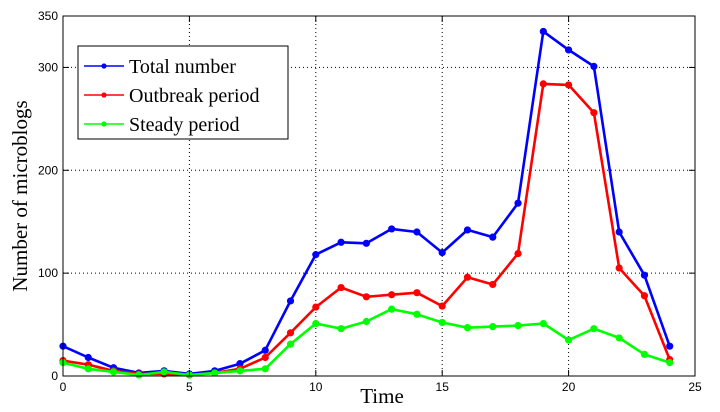 The image size is (720, 412). Describe the element at coordinates (443, 387) in the screenshot. I see `x-tick-label: 15` at that location.